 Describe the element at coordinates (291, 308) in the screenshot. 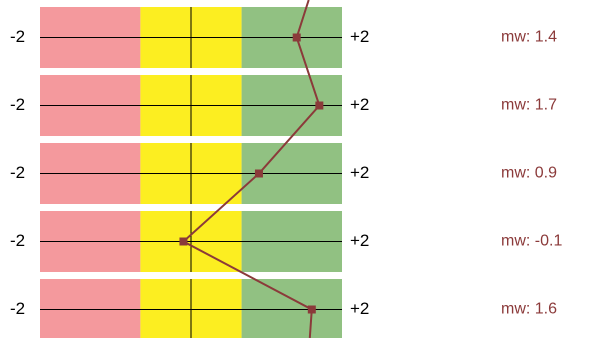

I see `positive-zone` at that location.